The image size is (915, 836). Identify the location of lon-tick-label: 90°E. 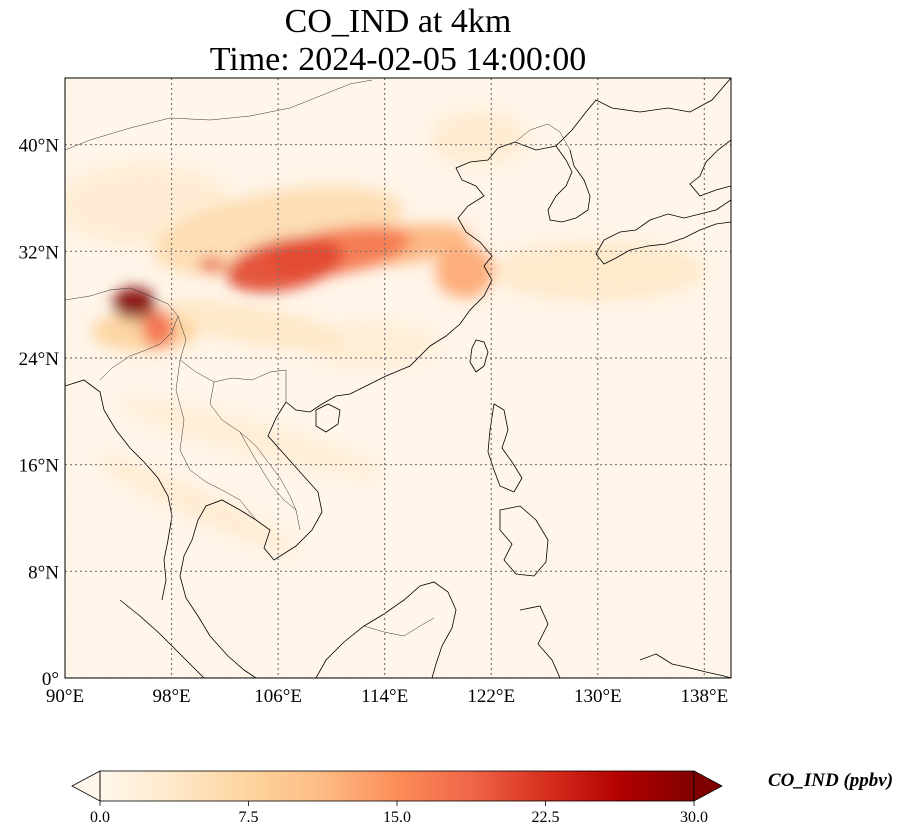
(65, 696).